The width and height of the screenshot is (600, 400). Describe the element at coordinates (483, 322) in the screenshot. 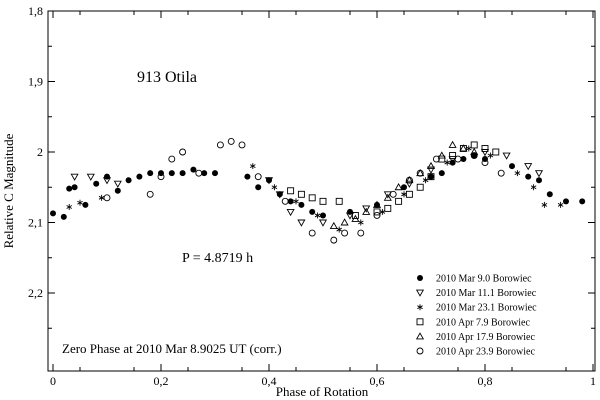

I see `legend-label: 2010 Apr 7.9 Borowiec` at that location.